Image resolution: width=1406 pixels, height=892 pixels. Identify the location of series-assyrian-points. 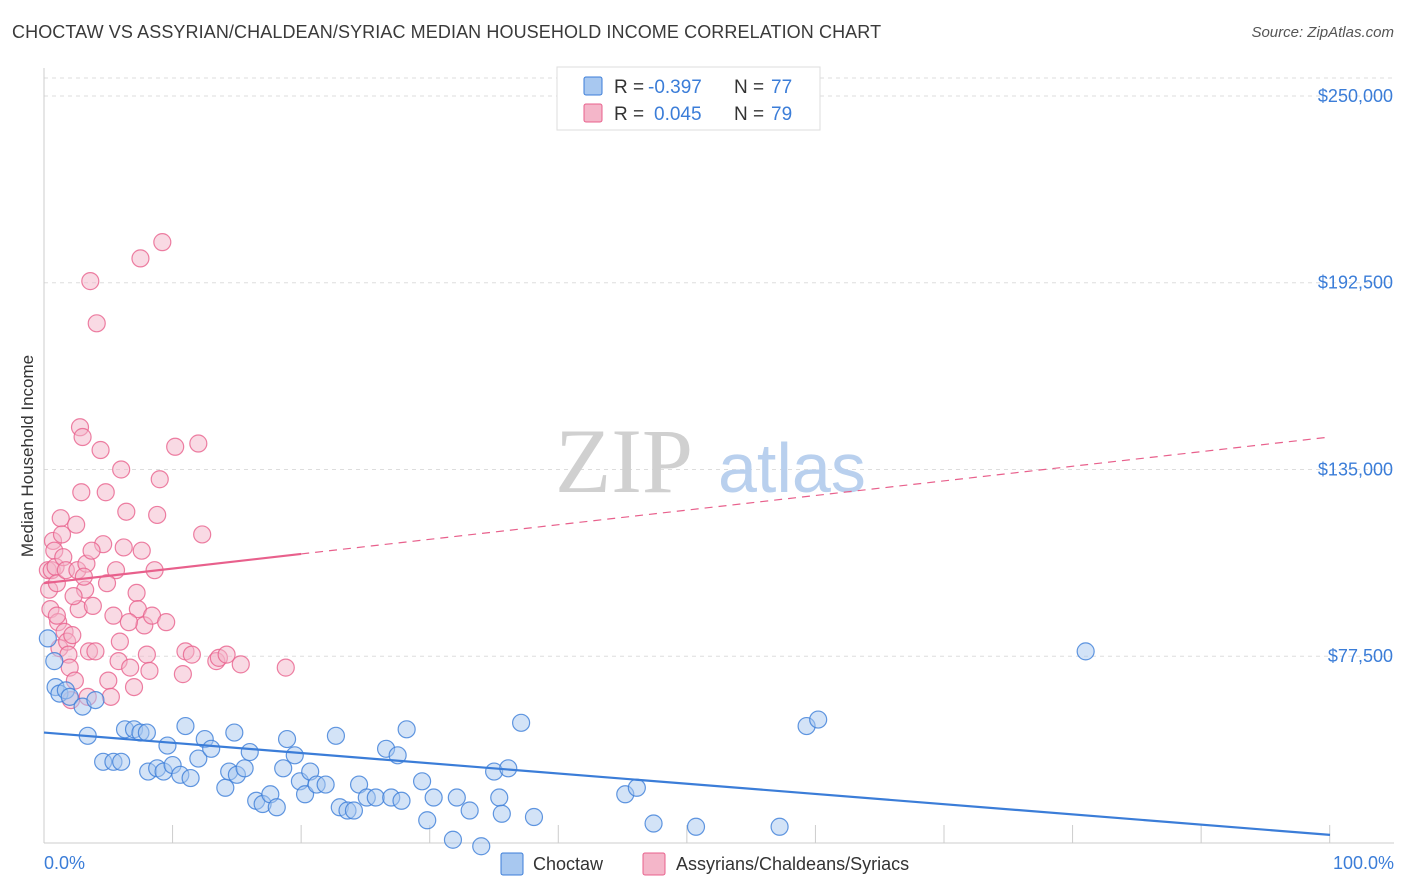
(166, 471).